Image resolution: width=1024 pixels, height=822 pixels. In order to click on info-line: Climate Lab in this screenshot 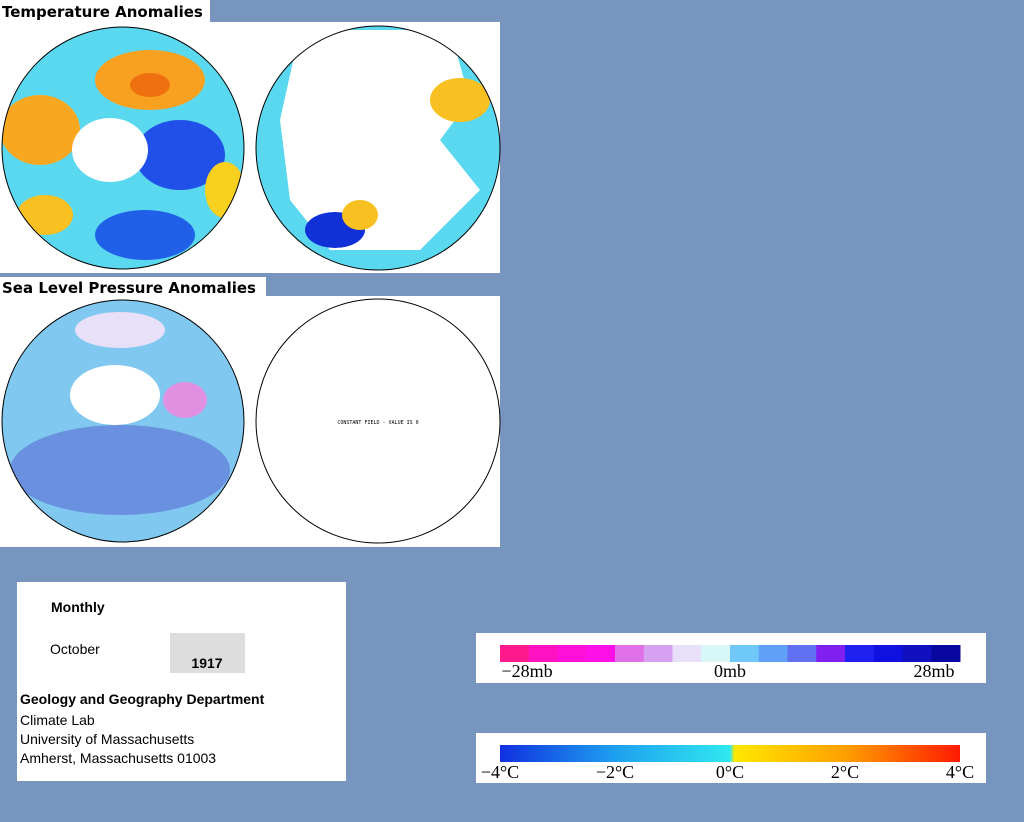, I will do `click(57, 720)`.